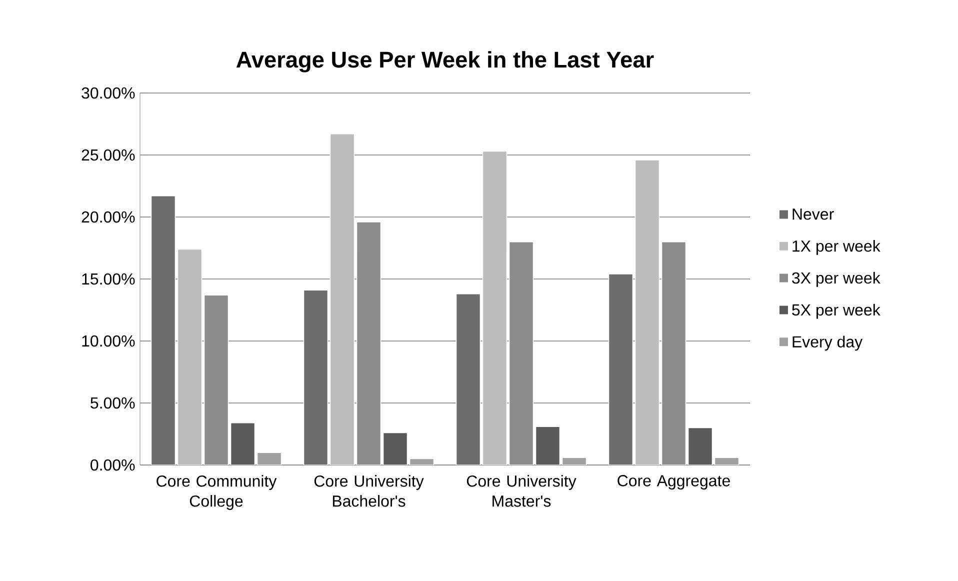 The width and height of the screenshot is (958, 581). I want to click on legend-label: Never, so click(813, 214).